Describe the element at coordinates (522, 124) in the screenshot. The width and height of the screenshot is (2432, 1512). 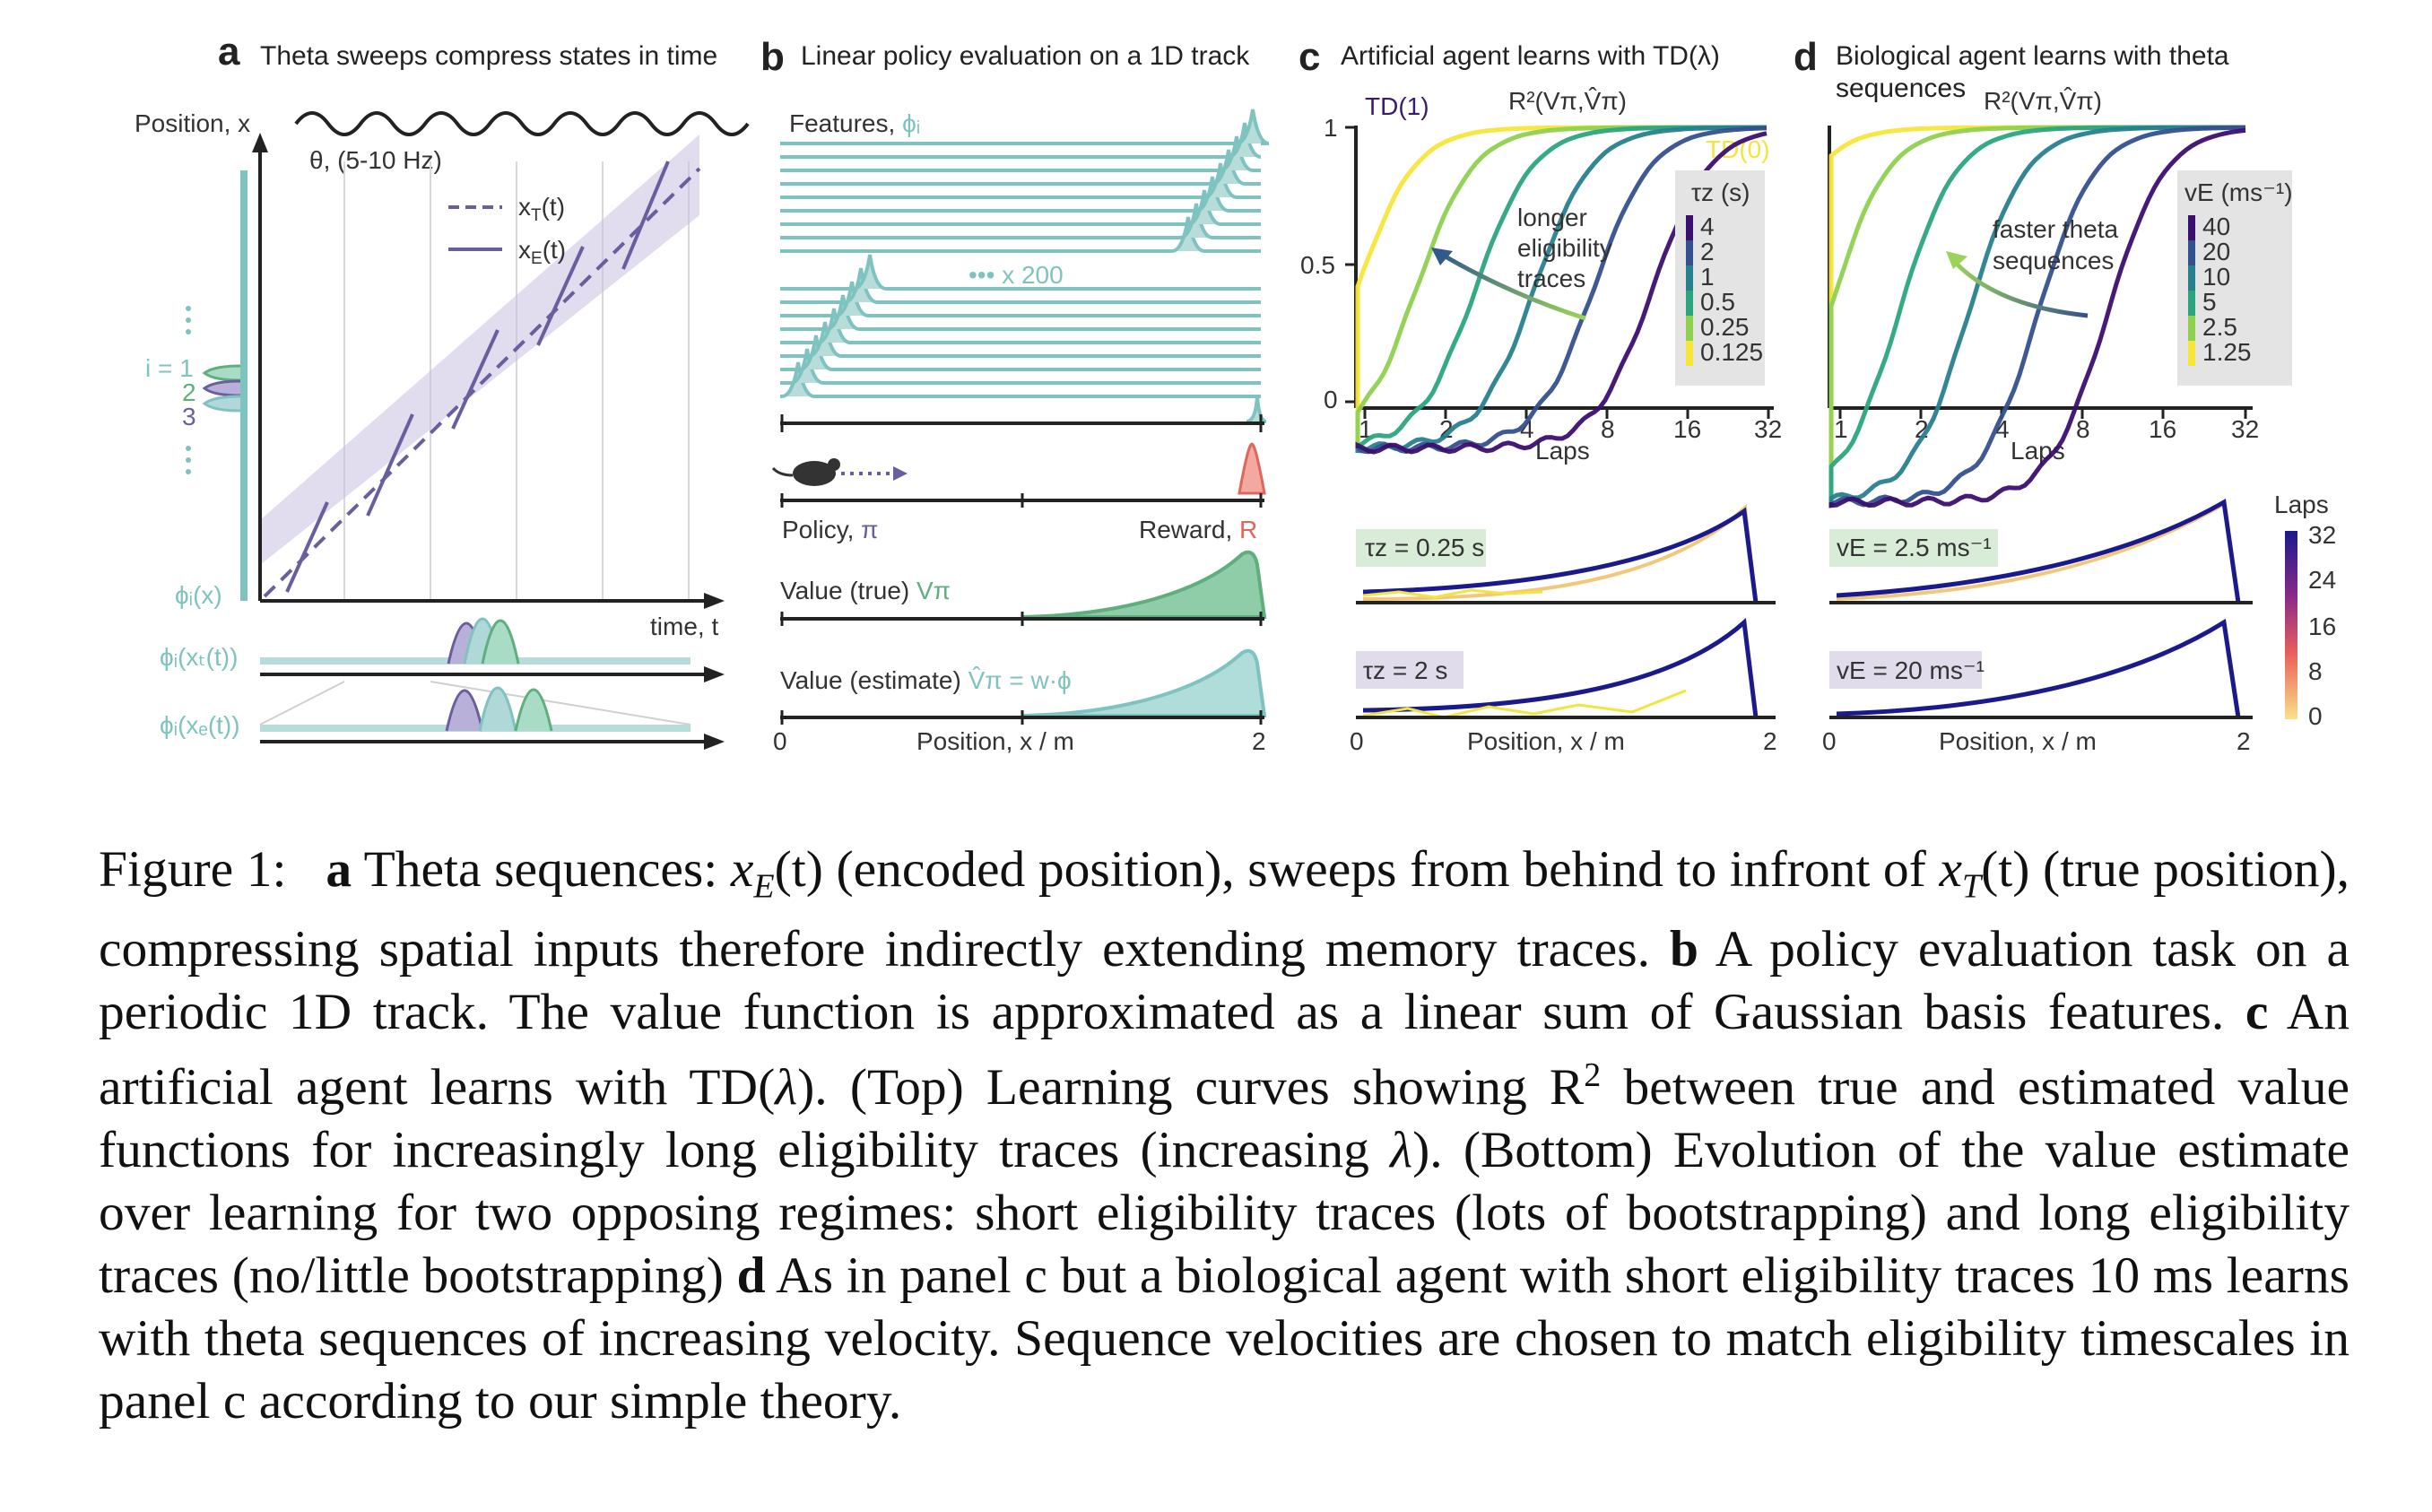
I see `theta-oscillation` at that location.